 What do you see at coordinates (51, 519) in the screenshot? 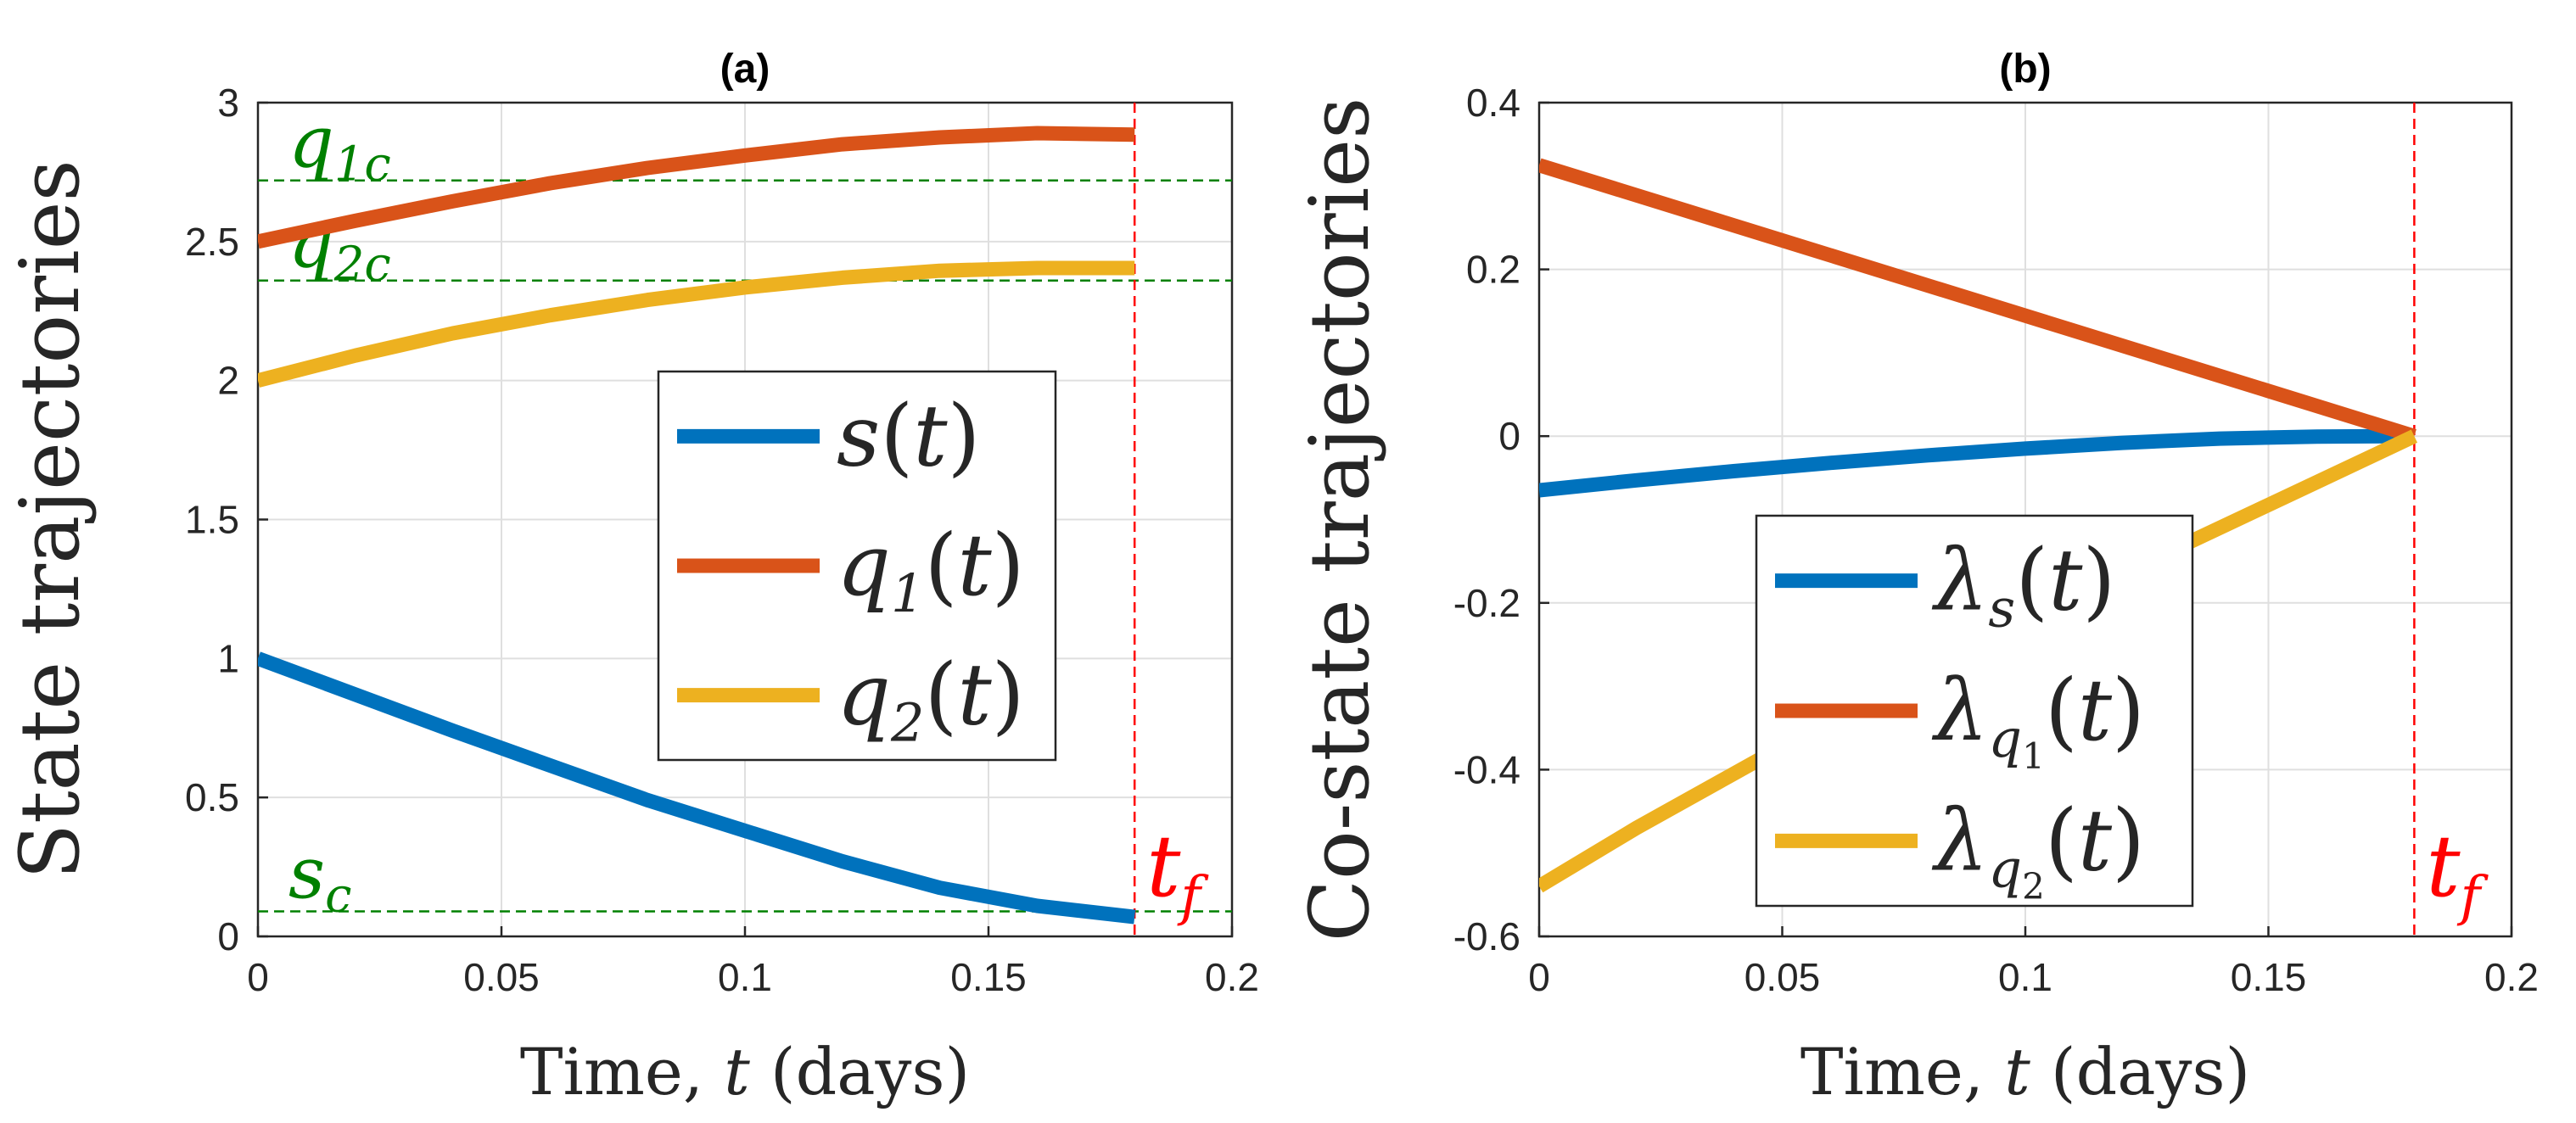
I see `y-axis-label: State trajectories` at bounding box center [51, 519].